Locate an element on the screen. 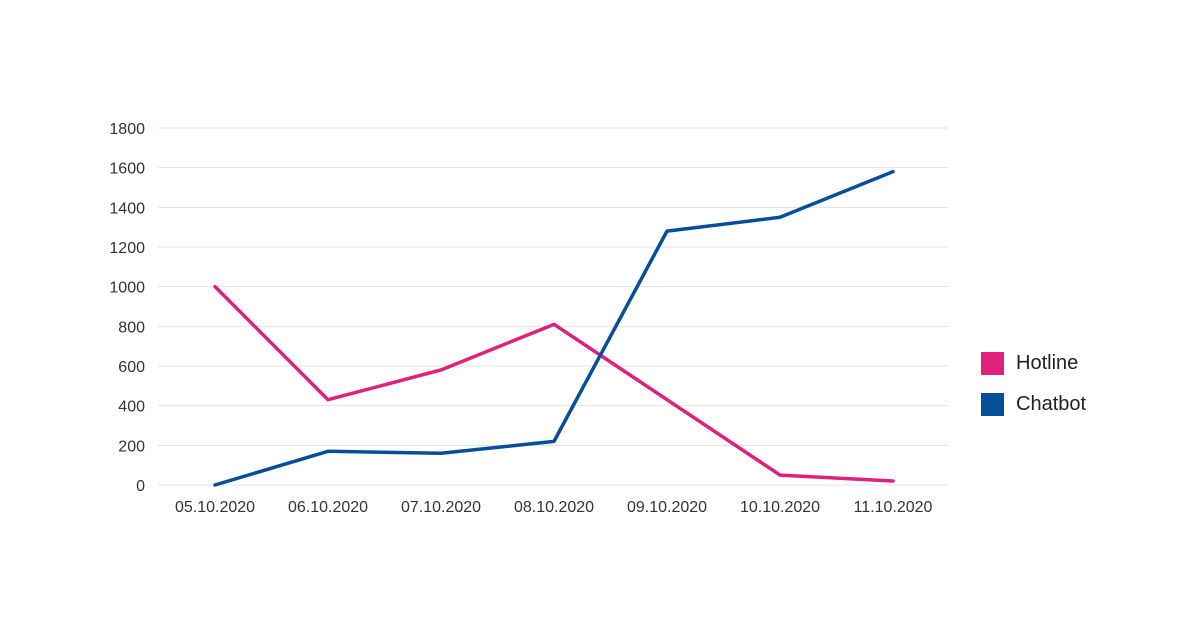 The width and height of the screenshot is (1200, 630). y-tick-label: 800 is located at coordinates (131, 327).